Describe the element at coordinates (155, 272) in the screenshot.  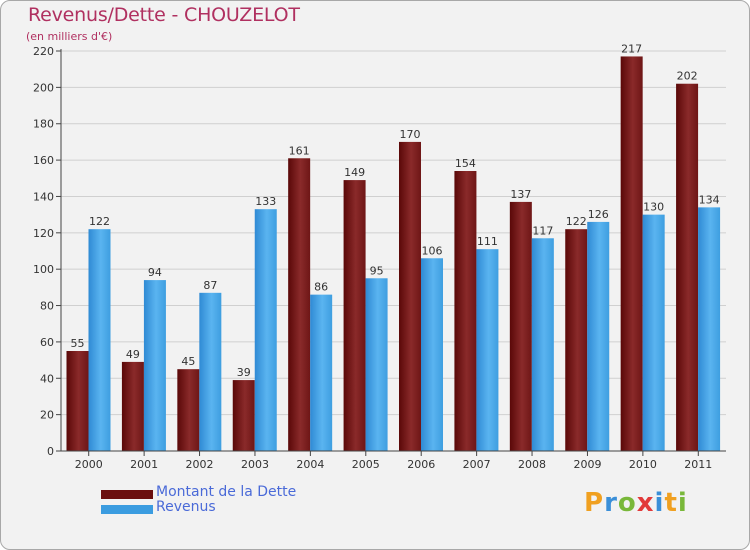
I see `data-label-revenus: 94` at that location.